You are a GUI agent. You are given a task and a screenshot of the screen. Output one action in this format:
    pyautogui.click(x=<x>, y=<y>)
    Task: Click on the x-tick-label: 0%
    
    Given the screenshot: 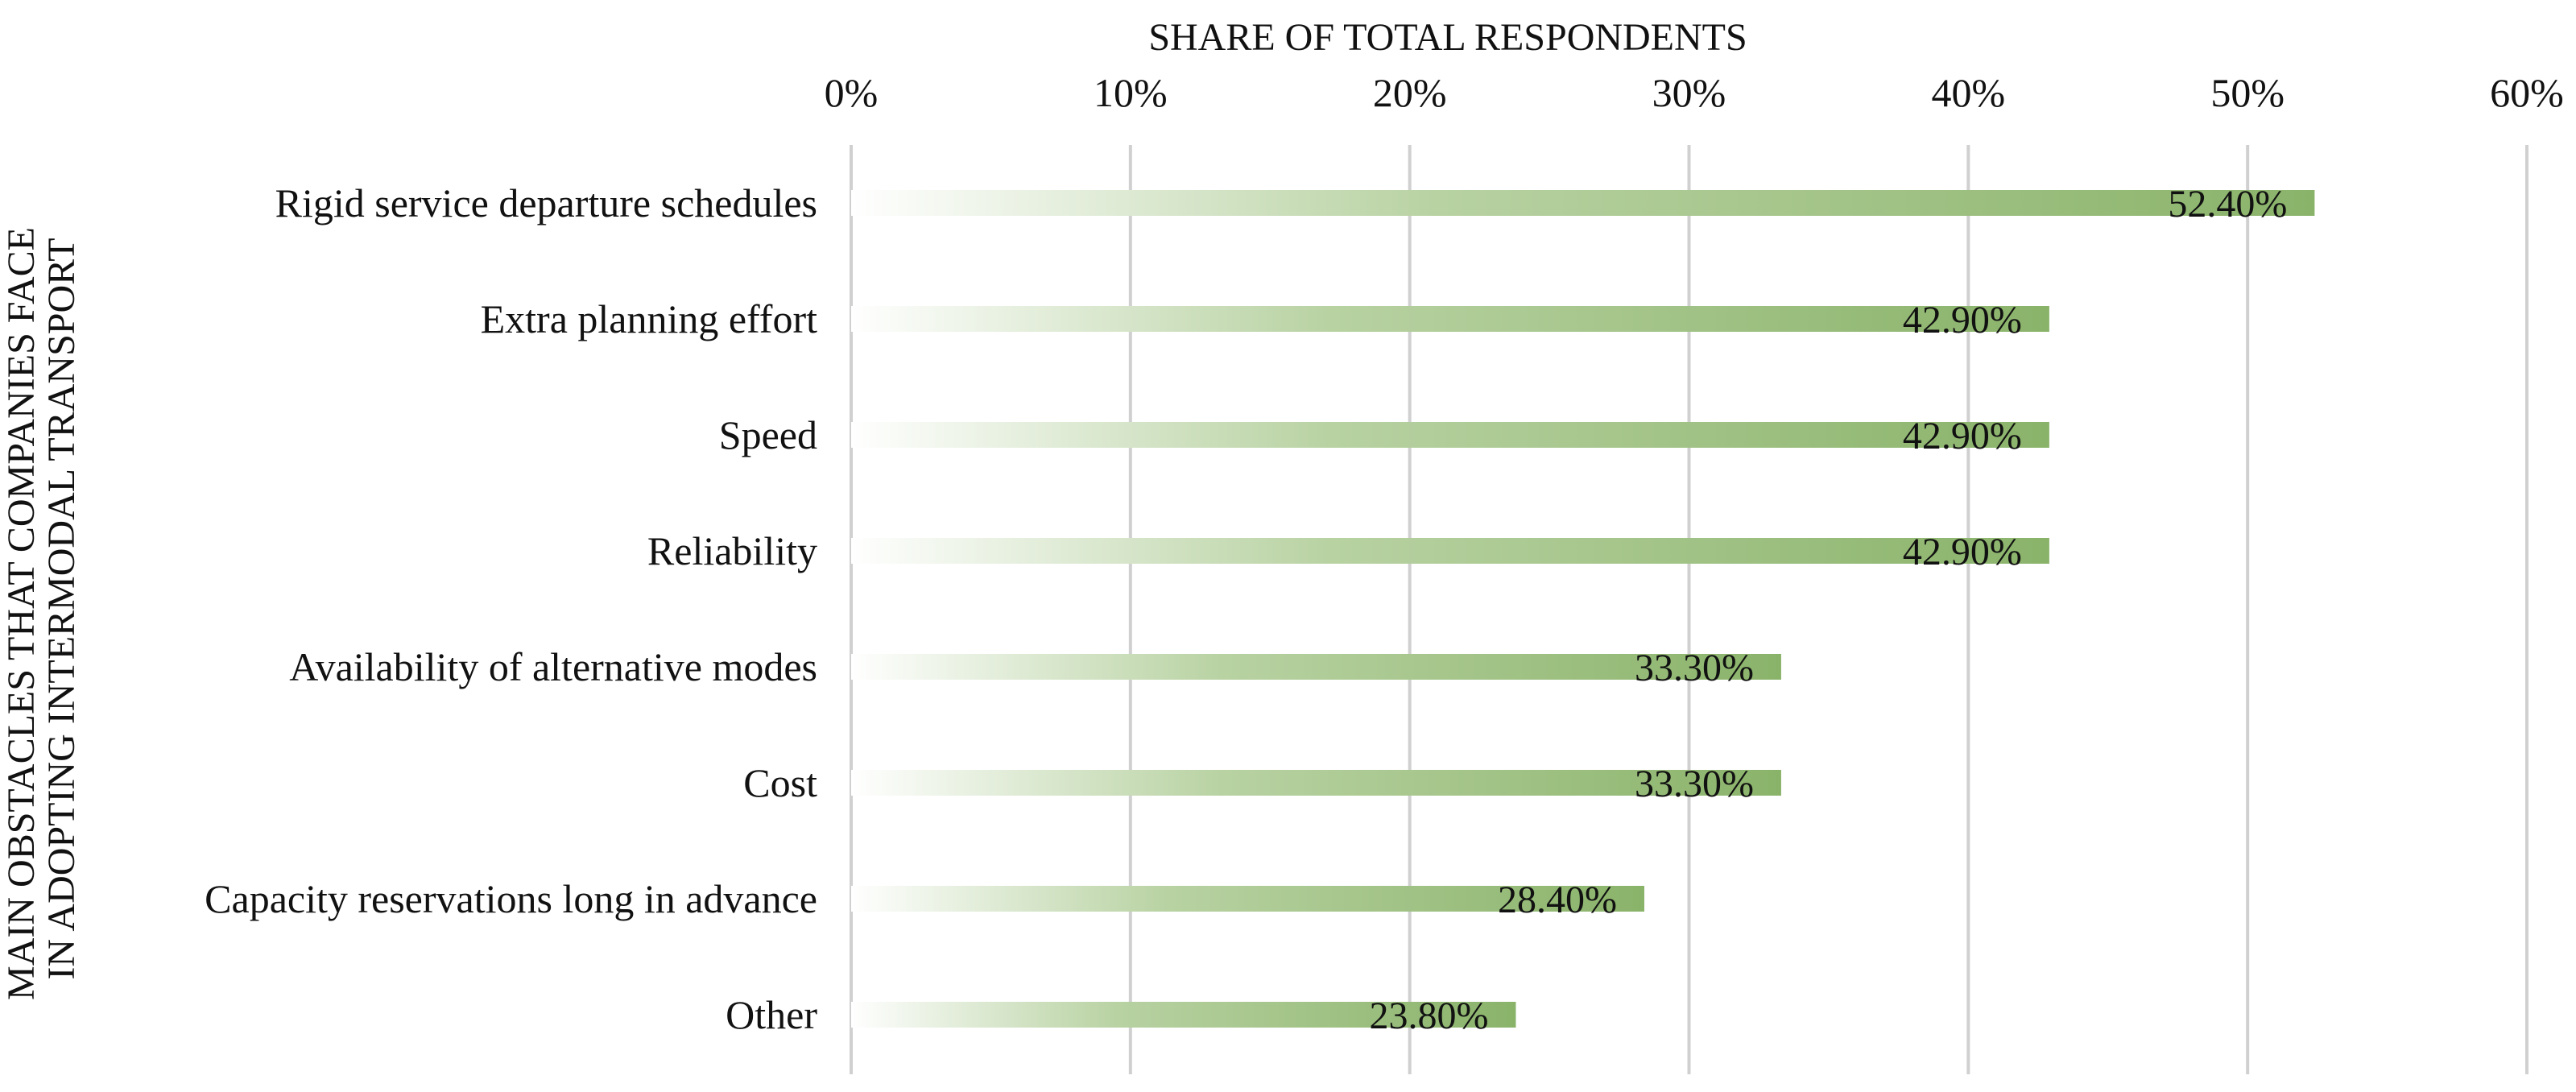 What is the action you would take?
    pyautogui.click(x=852, y=93)
    